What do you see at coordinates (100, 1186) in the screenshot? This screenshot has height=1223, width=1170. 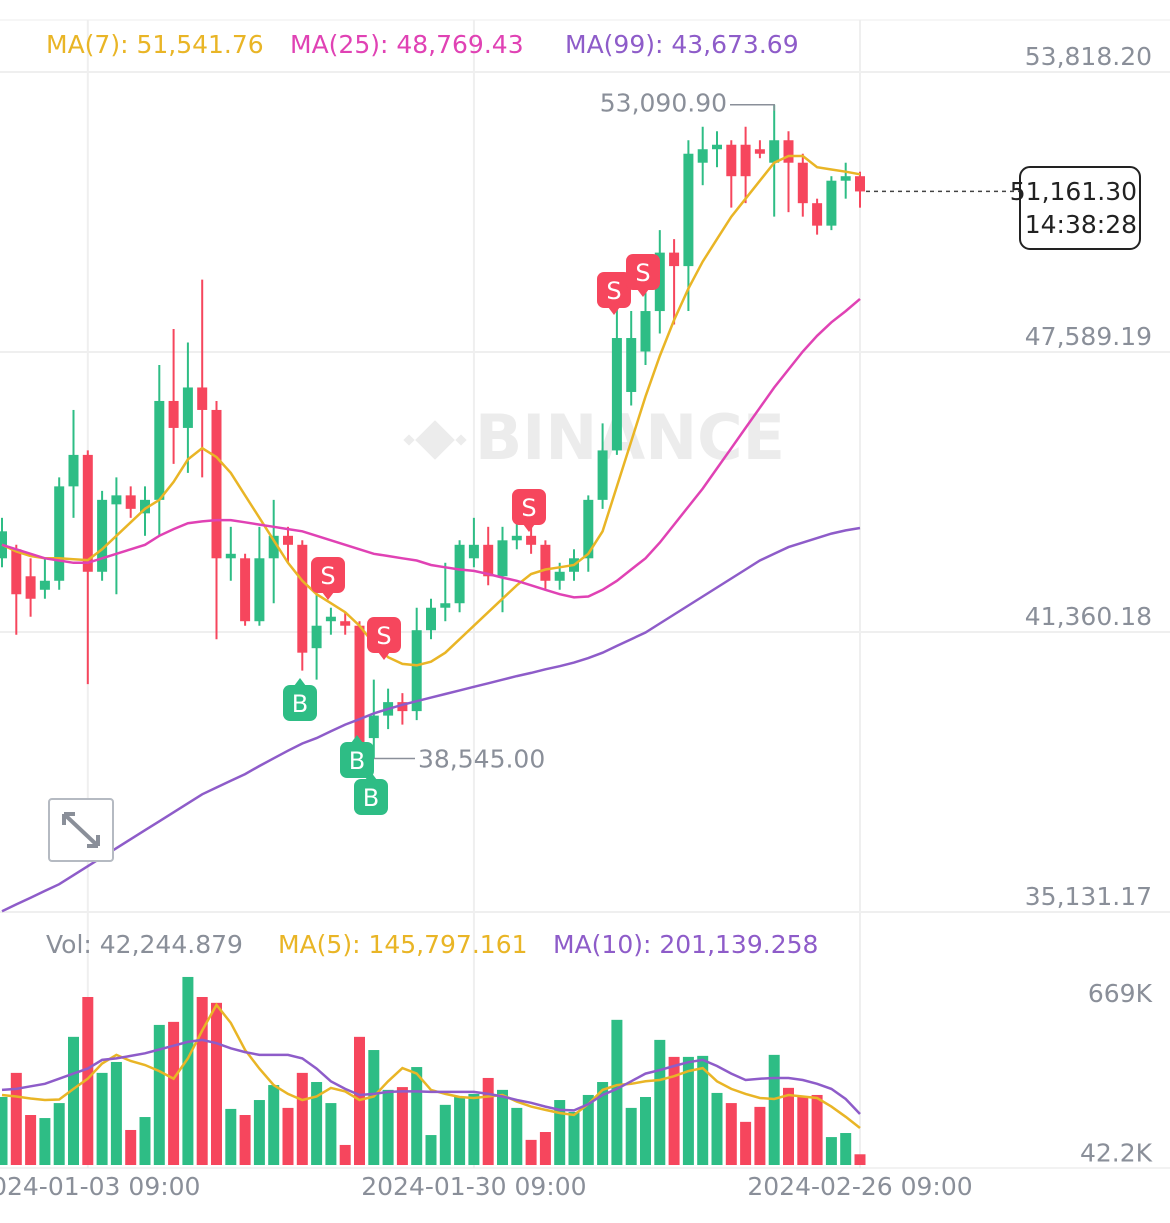 I see `x-tick-label: 2024-01-03 09:00` at bounding box center [100, 1186].